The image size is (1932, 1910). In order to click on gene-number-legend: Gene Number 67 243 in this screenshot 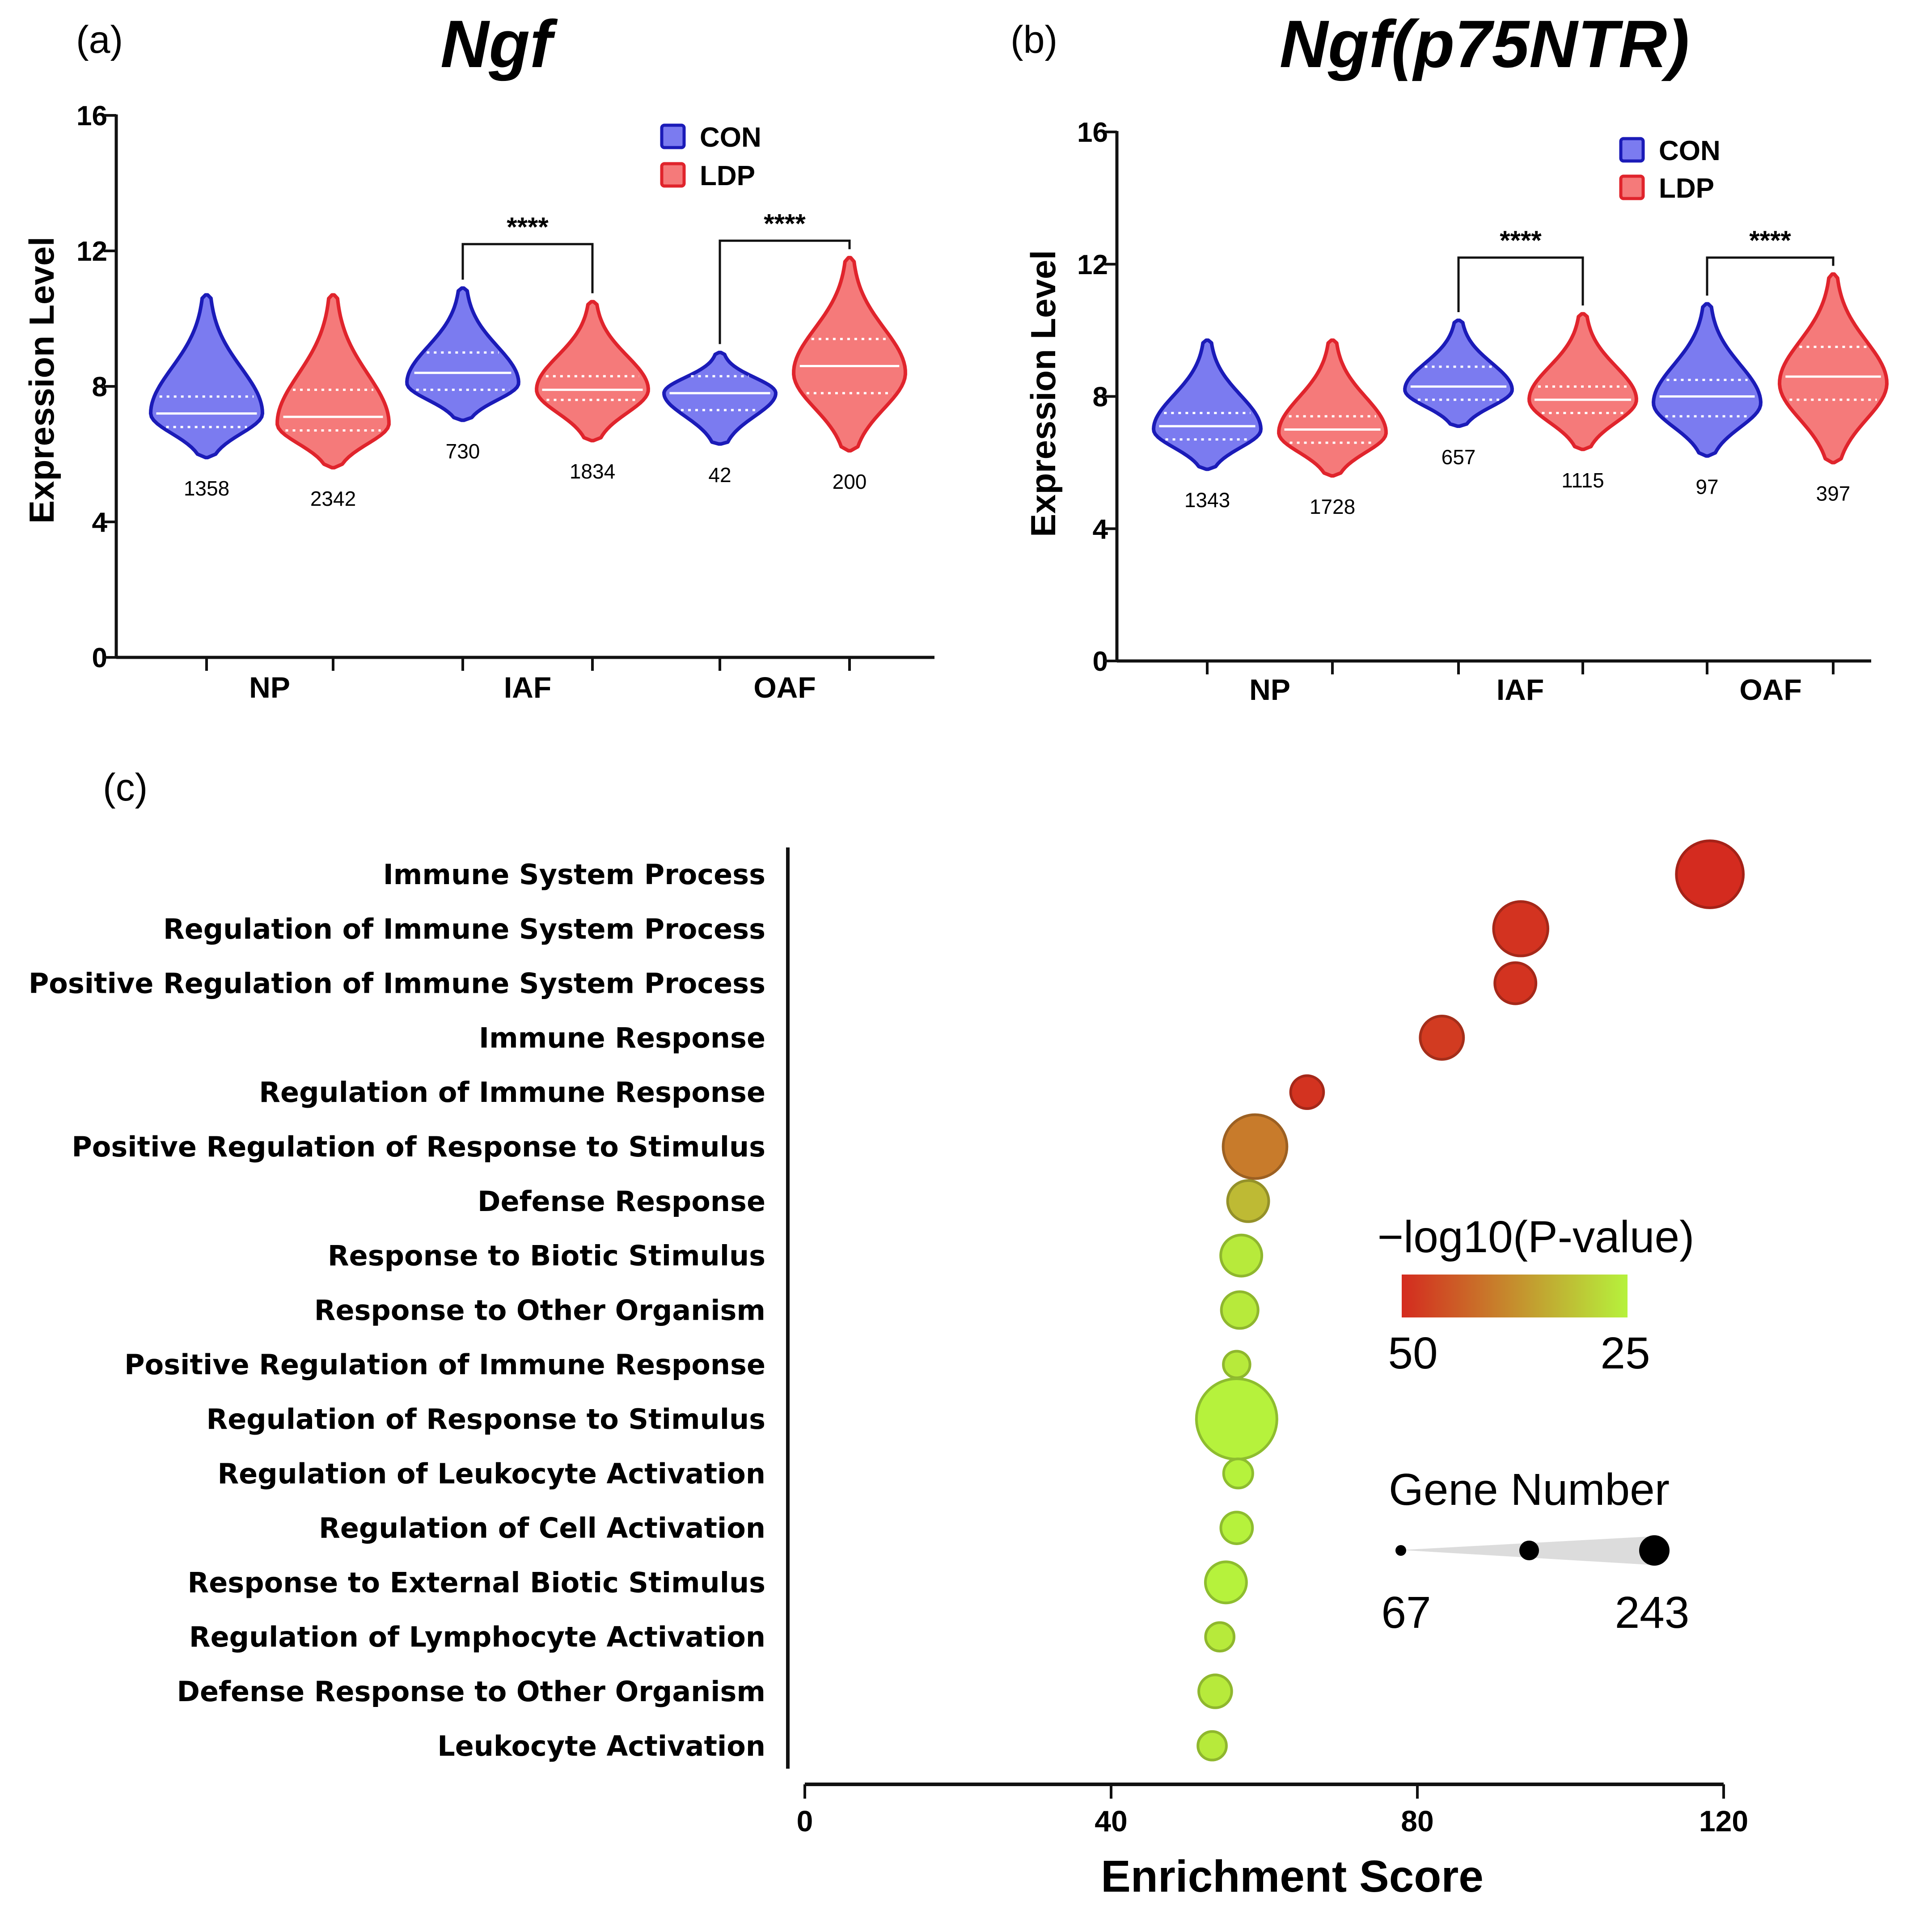, I will do `click(1535, 1551)`.